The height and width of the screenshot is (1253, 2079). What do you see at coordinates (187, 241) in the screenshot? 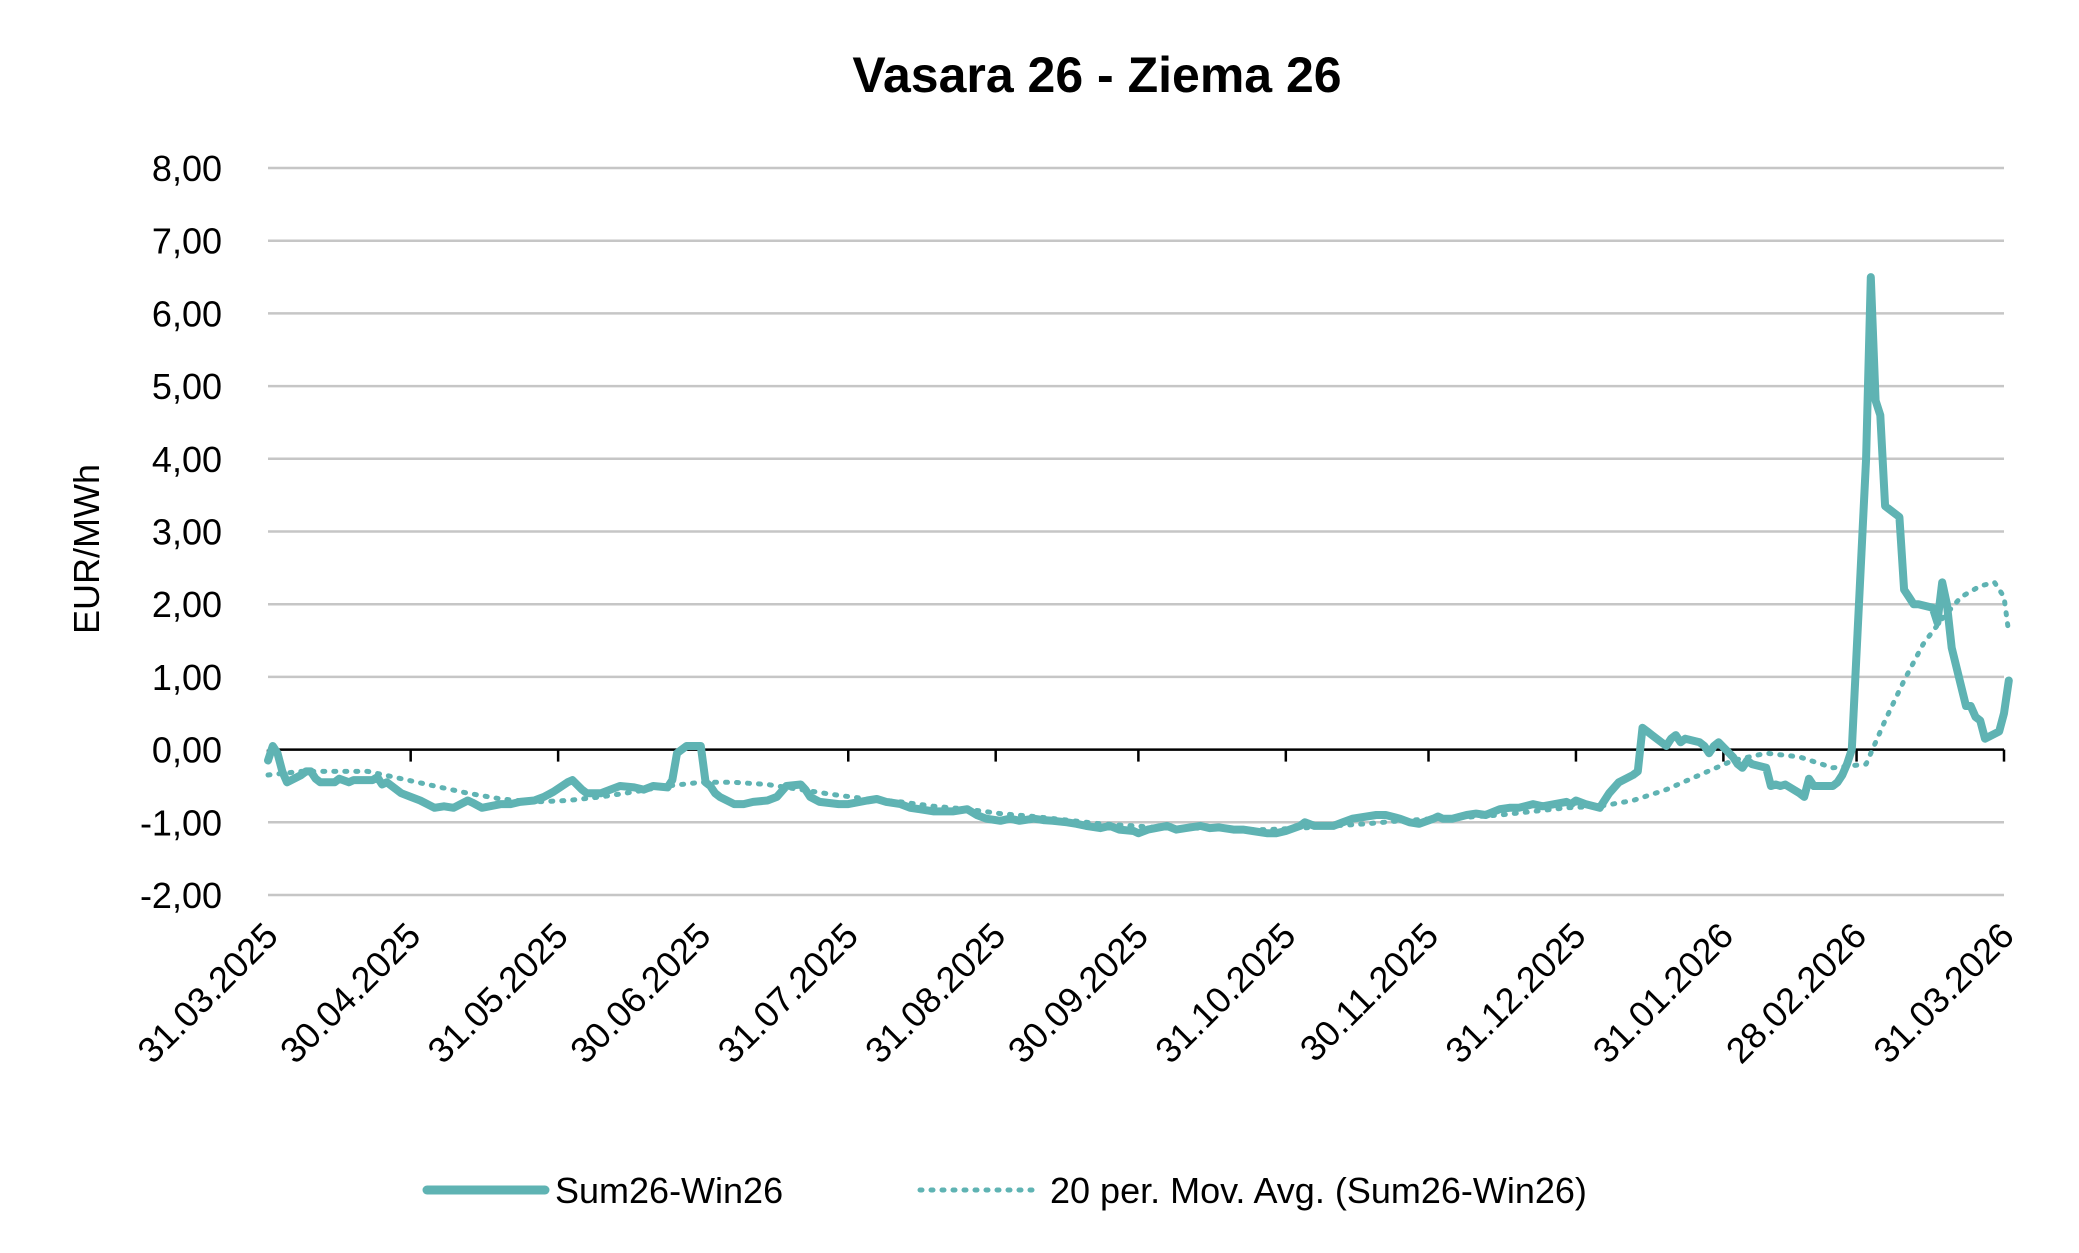
I see `y-tick-label: 7,00` at bounding box center [187, 241].